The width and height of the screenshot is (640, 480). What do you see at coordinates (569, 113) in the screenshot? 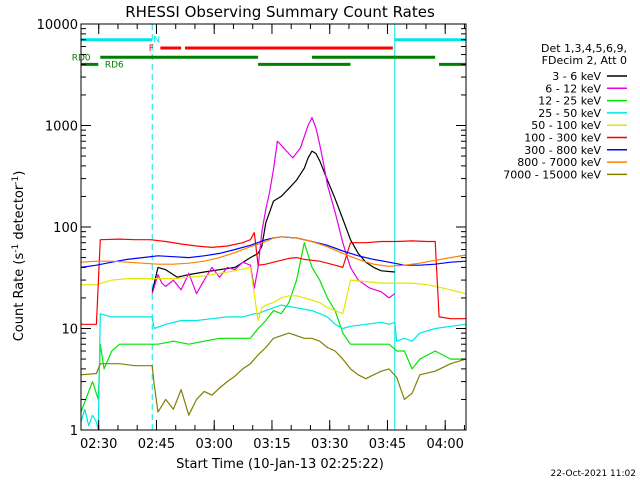
I see `legend-entry-label-3: 25 - 50 keV` at bounding box center [569, 113].